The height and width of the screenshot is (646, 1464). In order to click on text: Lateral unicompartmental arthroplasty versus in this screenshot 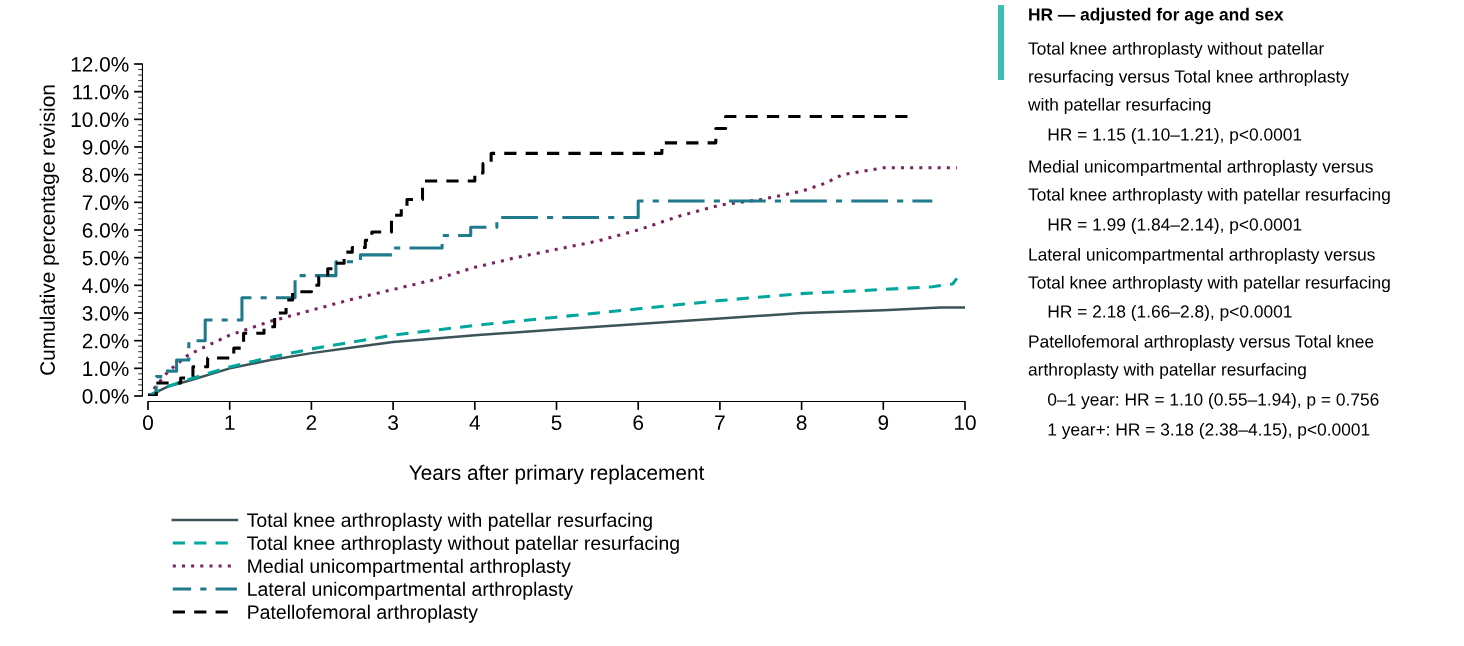, I will do `click(1202, 256)`.